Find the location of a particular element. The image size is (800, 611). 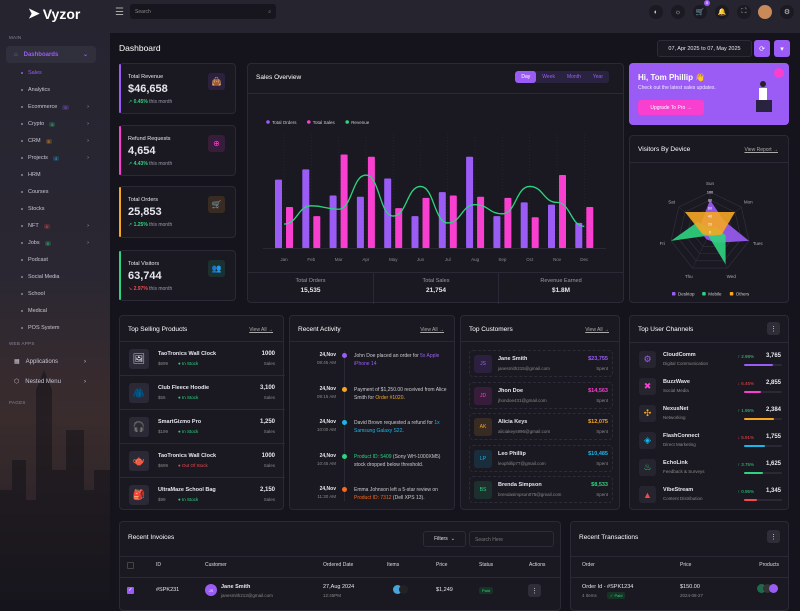

bar-total-sales is located at coordinates (289, 227).